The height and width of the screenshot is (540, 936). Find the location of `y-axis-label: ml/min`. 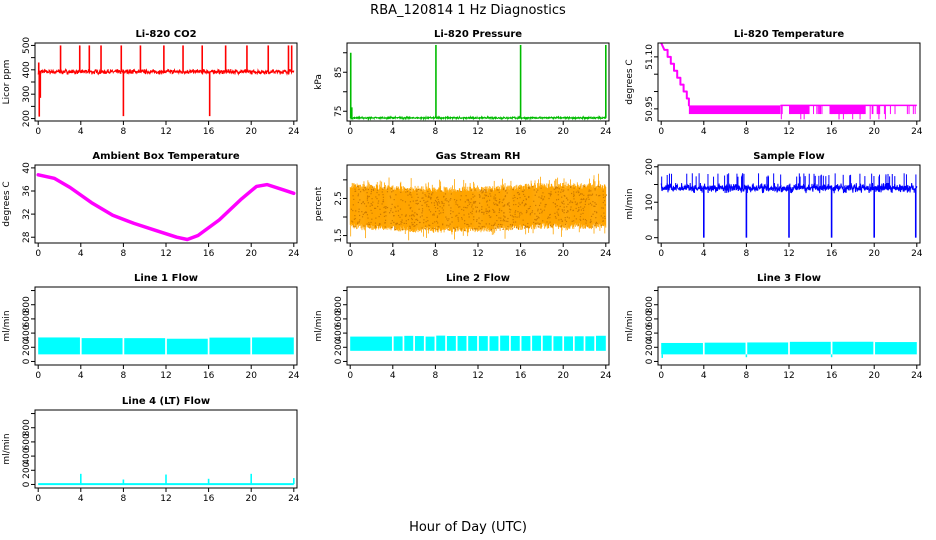

y-axis-label: ml/min is located at coordinates (630, 325).